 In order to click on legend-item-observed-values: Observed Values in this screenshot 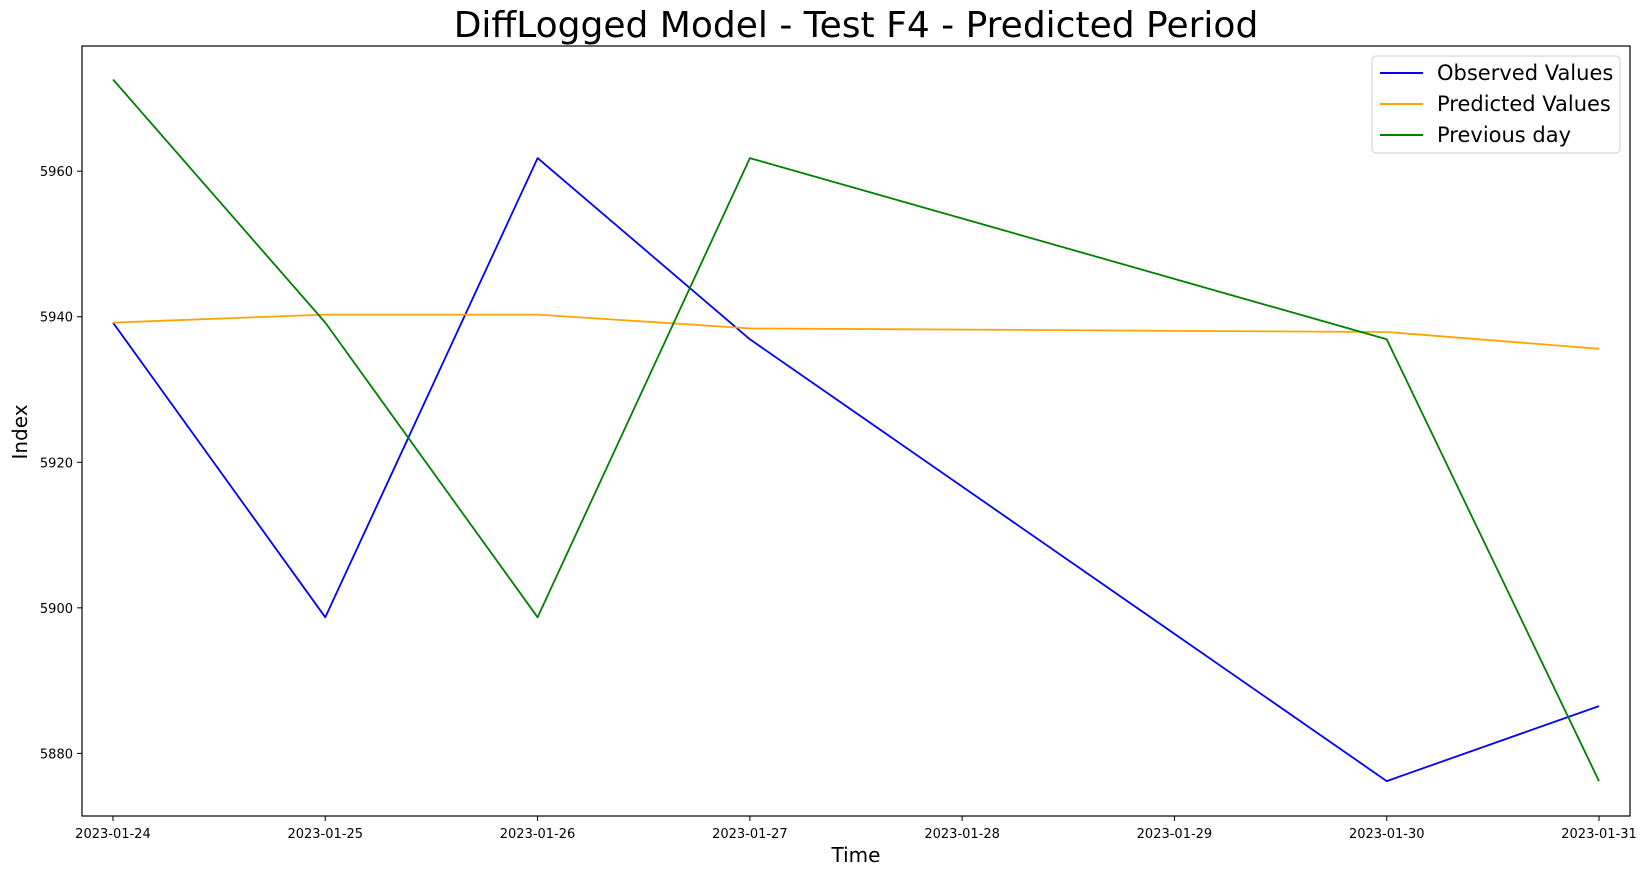, I will do `click(1496, 73)`.